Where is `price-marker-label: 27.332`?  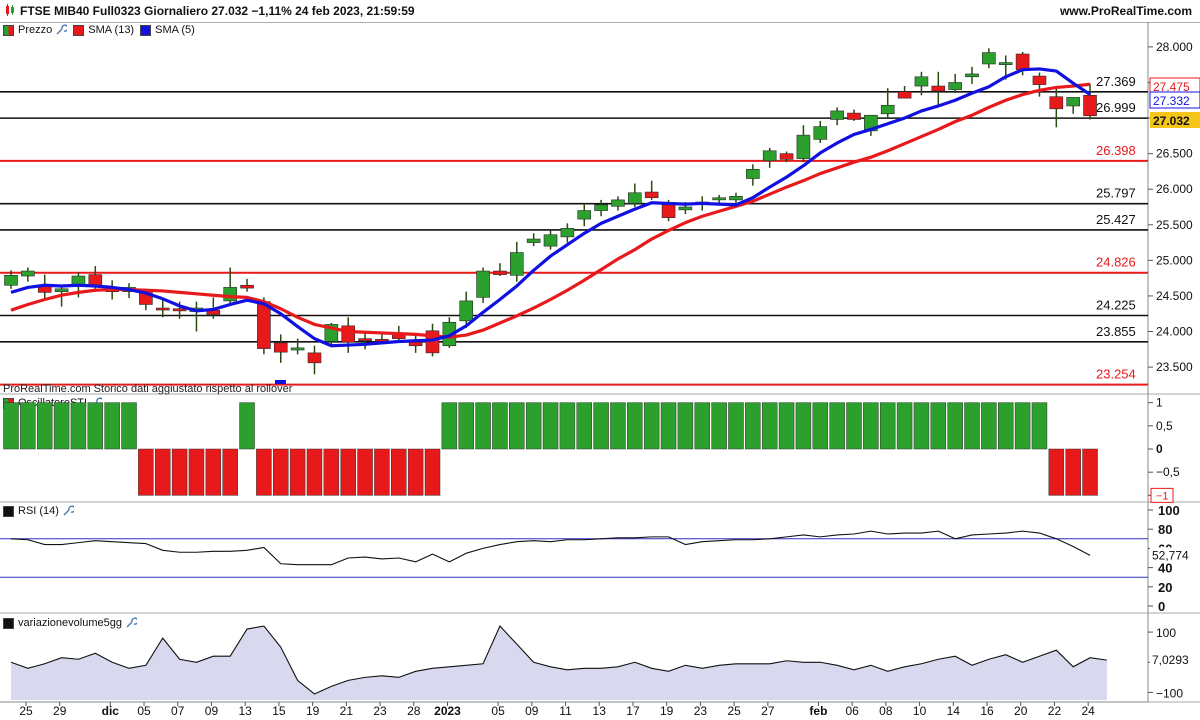
price-marker-label: 27.332 is located at coordinates (1171, 101).